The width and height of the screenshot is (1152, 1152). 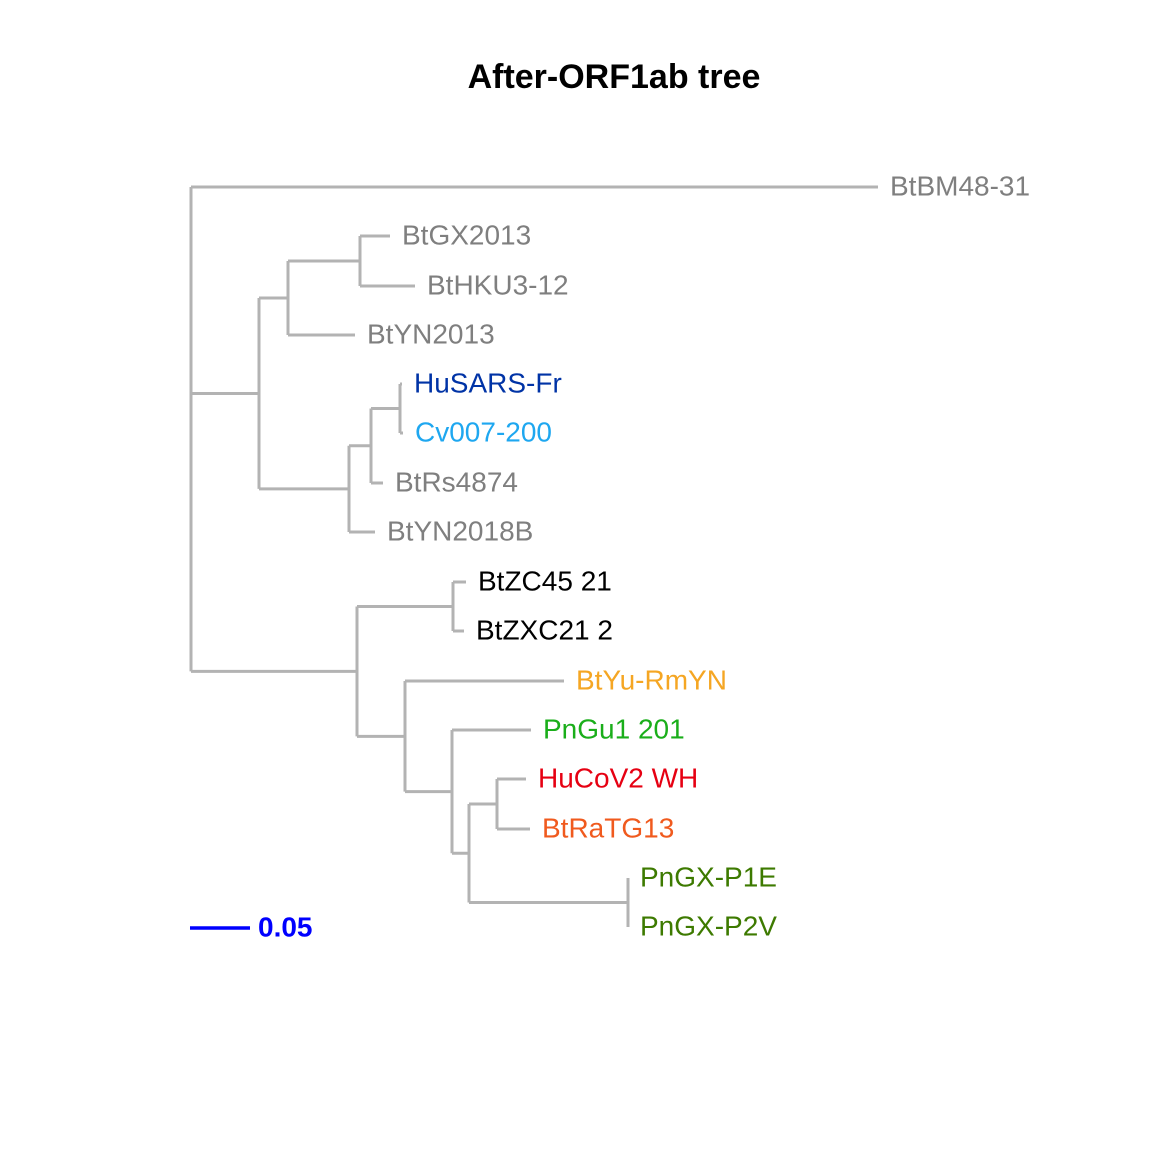 I want to click on tip-label: BtGX2013, so click(x=466, y=234).